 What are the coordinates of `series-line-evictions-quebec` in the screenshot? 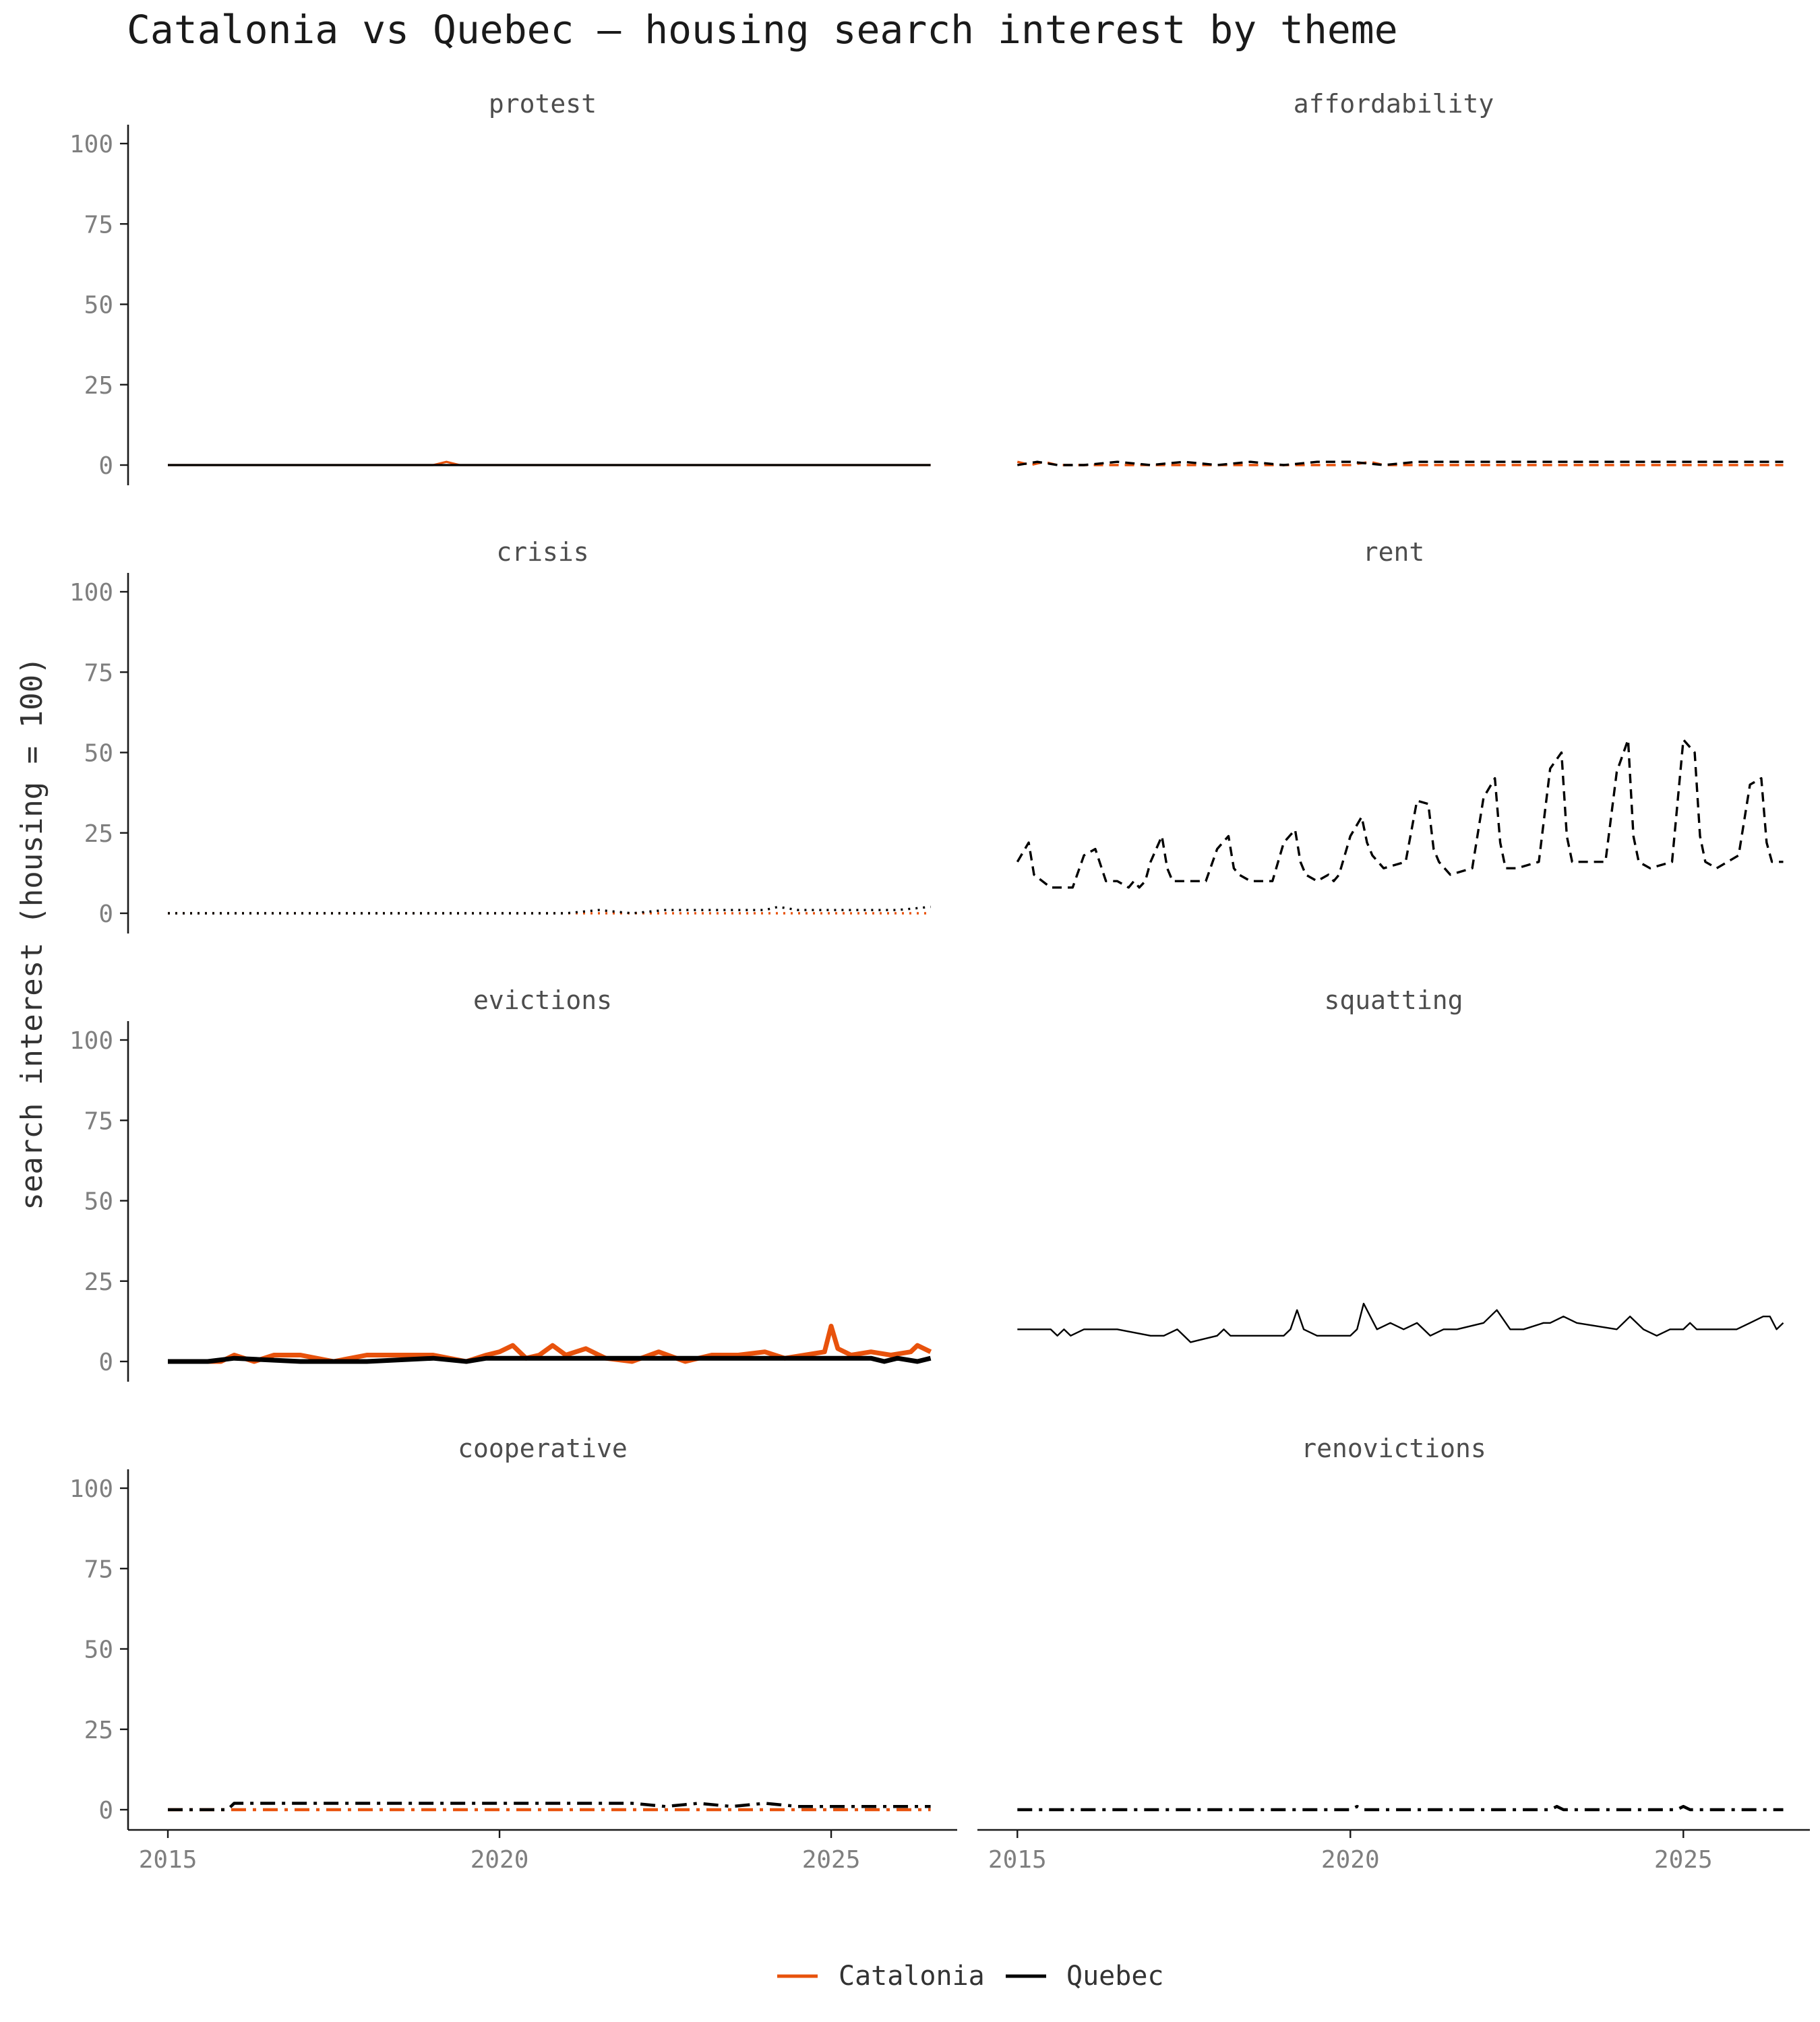 It's located at (550, 1359).